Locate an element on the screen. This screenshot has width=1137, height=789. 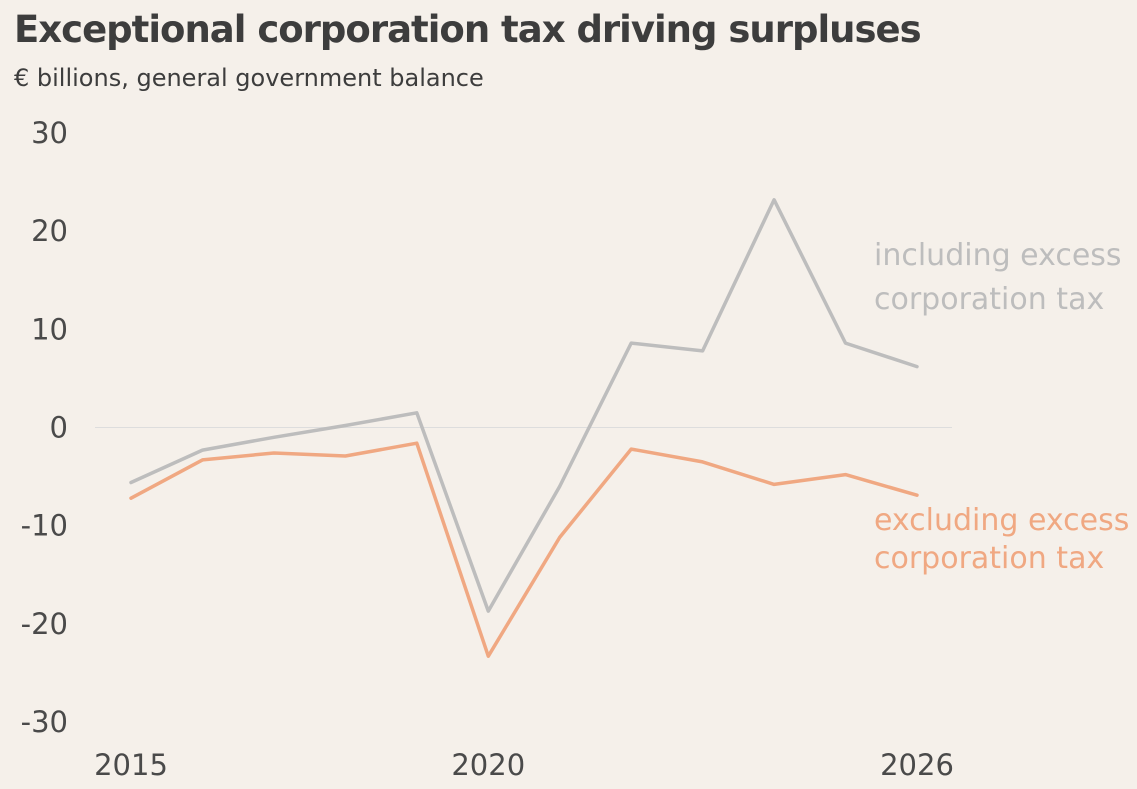
x-tick-label: 2015 is located at coordinates (131, 765).